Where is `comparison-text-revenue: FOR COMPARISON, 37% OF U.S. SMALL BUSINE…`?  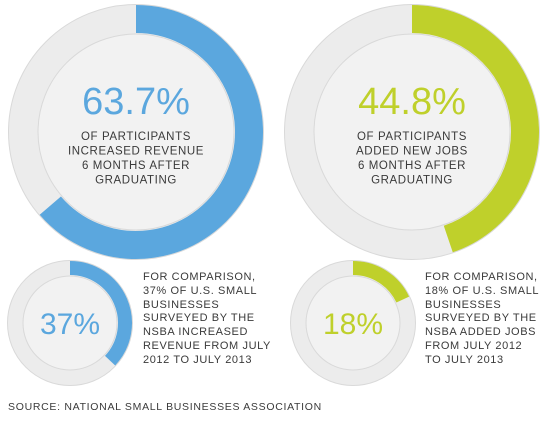
comparison-text-revenue: FOR COMPARISON, 37% OF U.S. SMALL BUSINE… is located at coordinates (207, 318).